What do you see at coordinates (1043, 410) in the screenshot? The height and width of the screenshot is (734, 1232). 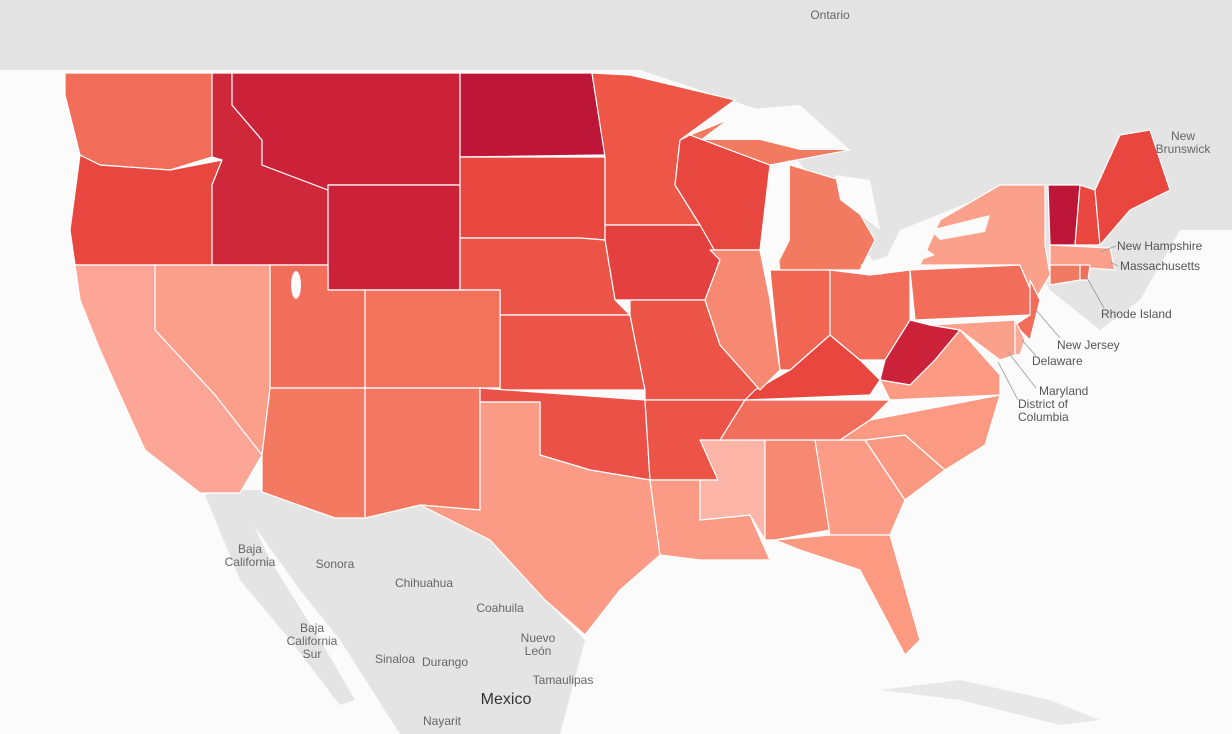 I see `state-label: District of Columbia` at bounding box center [1043, 410].